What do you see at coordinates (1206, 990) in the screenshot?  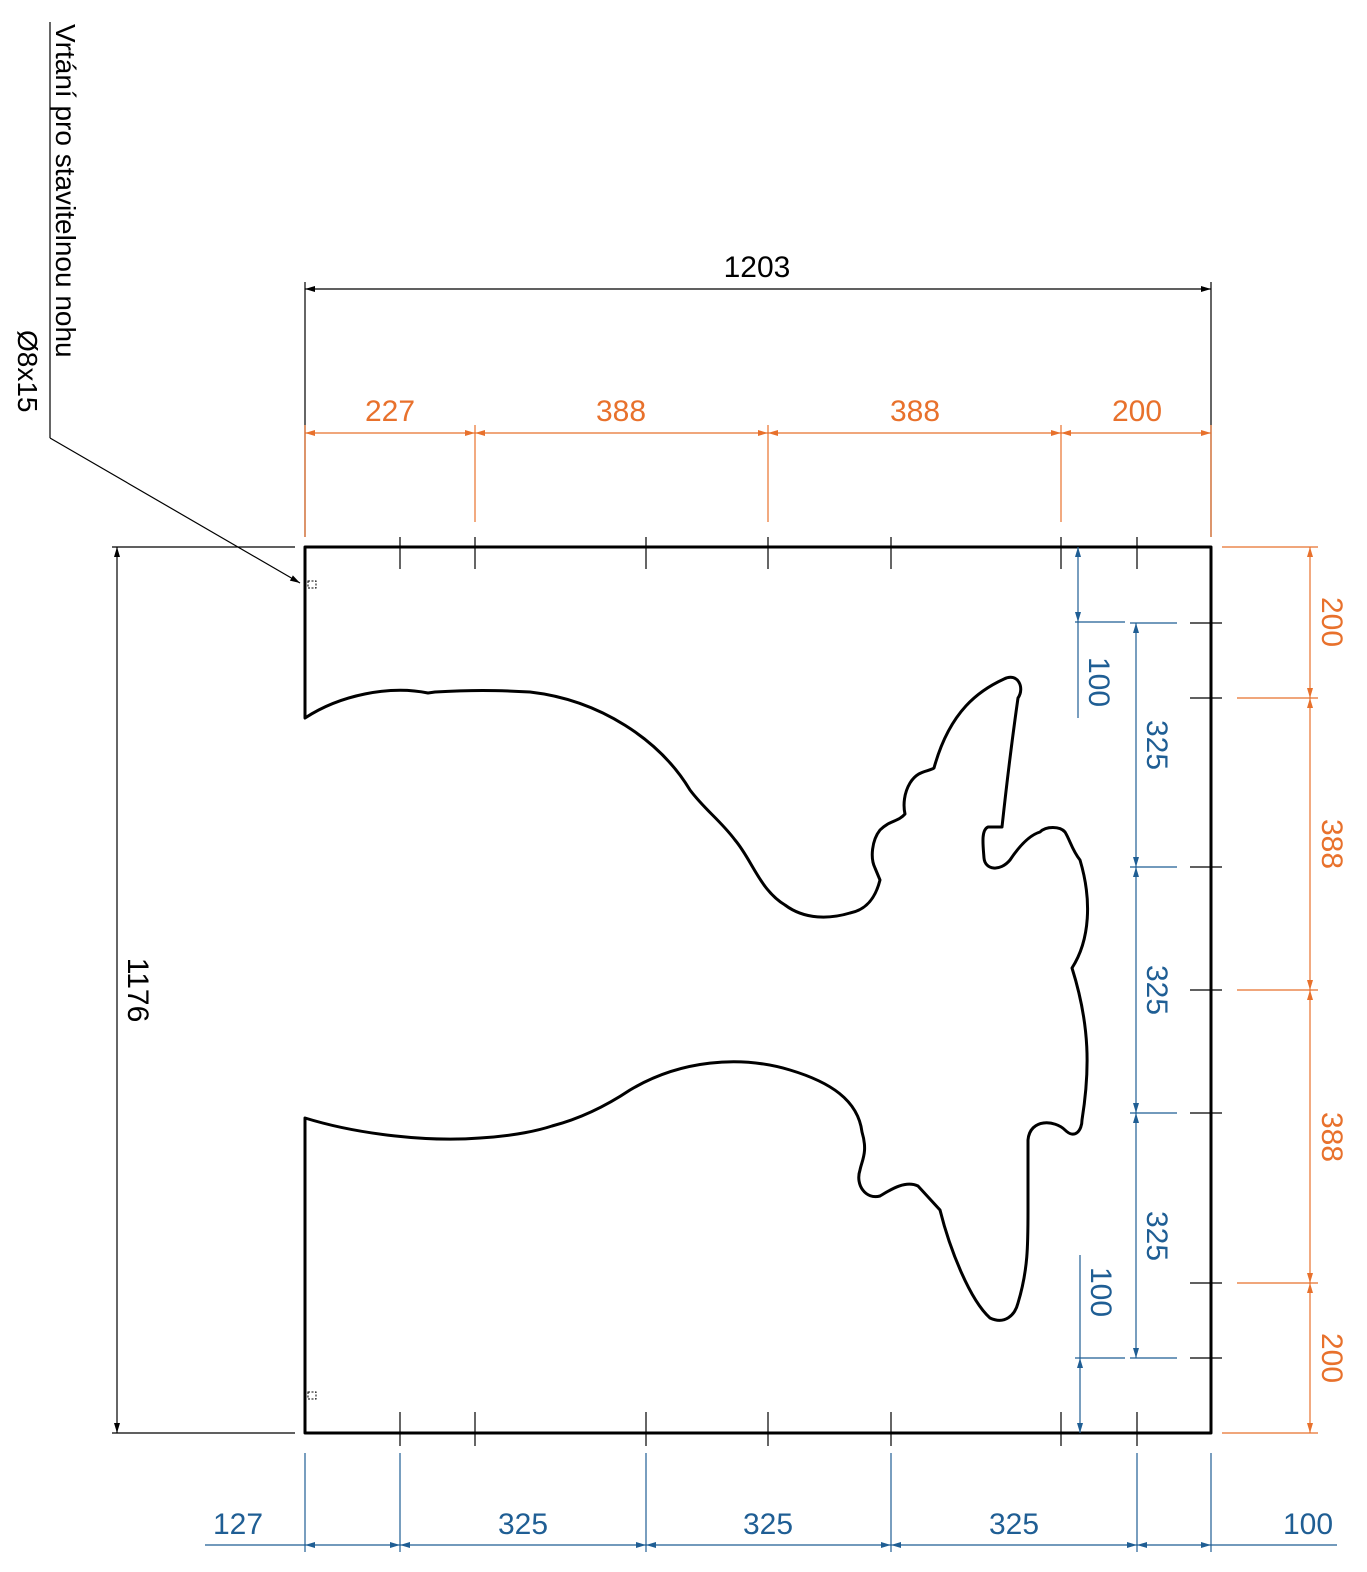 I see `right-edge-ticks` at bounding box center [1206, 990].